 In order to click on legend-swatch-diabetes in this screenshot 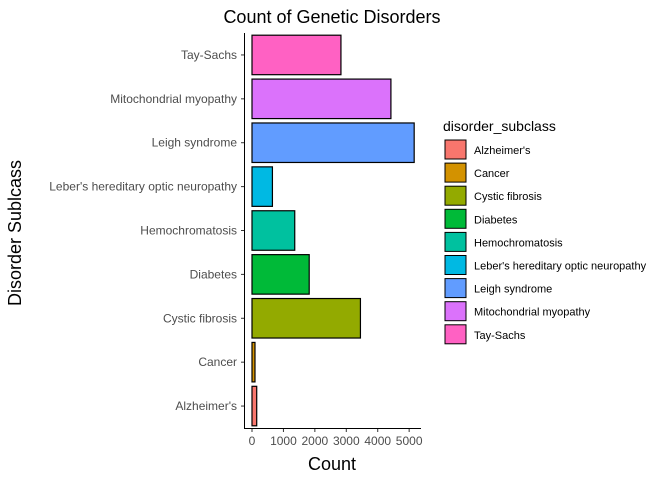, I will do `click(455, 218)`.